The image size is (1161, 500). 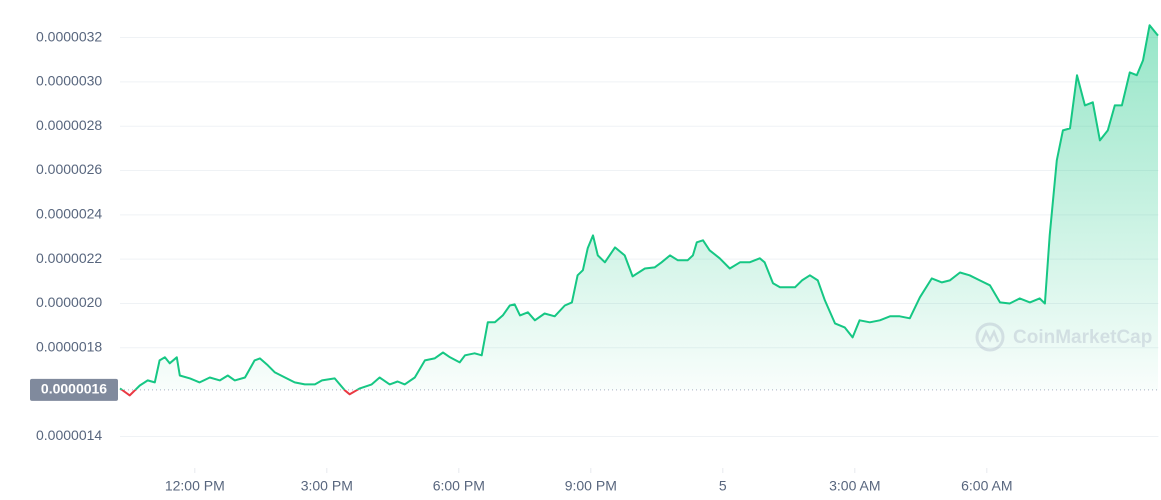 I want to click on watermark-logo-mark, so click(x=990, y=335).